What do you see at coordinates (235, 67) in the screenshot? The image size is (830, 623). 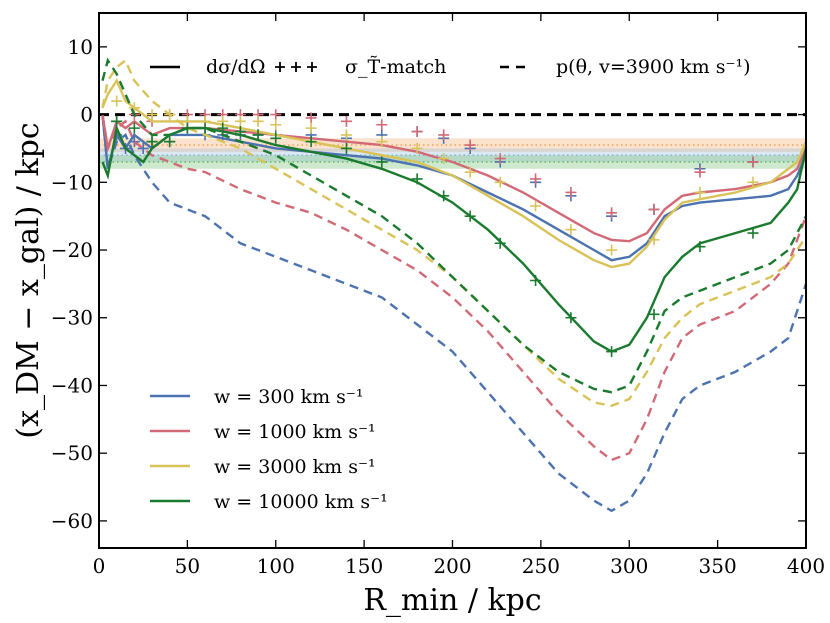 I see `style-legend-label: dσ/dΩ` at bounding box center [235, 67].